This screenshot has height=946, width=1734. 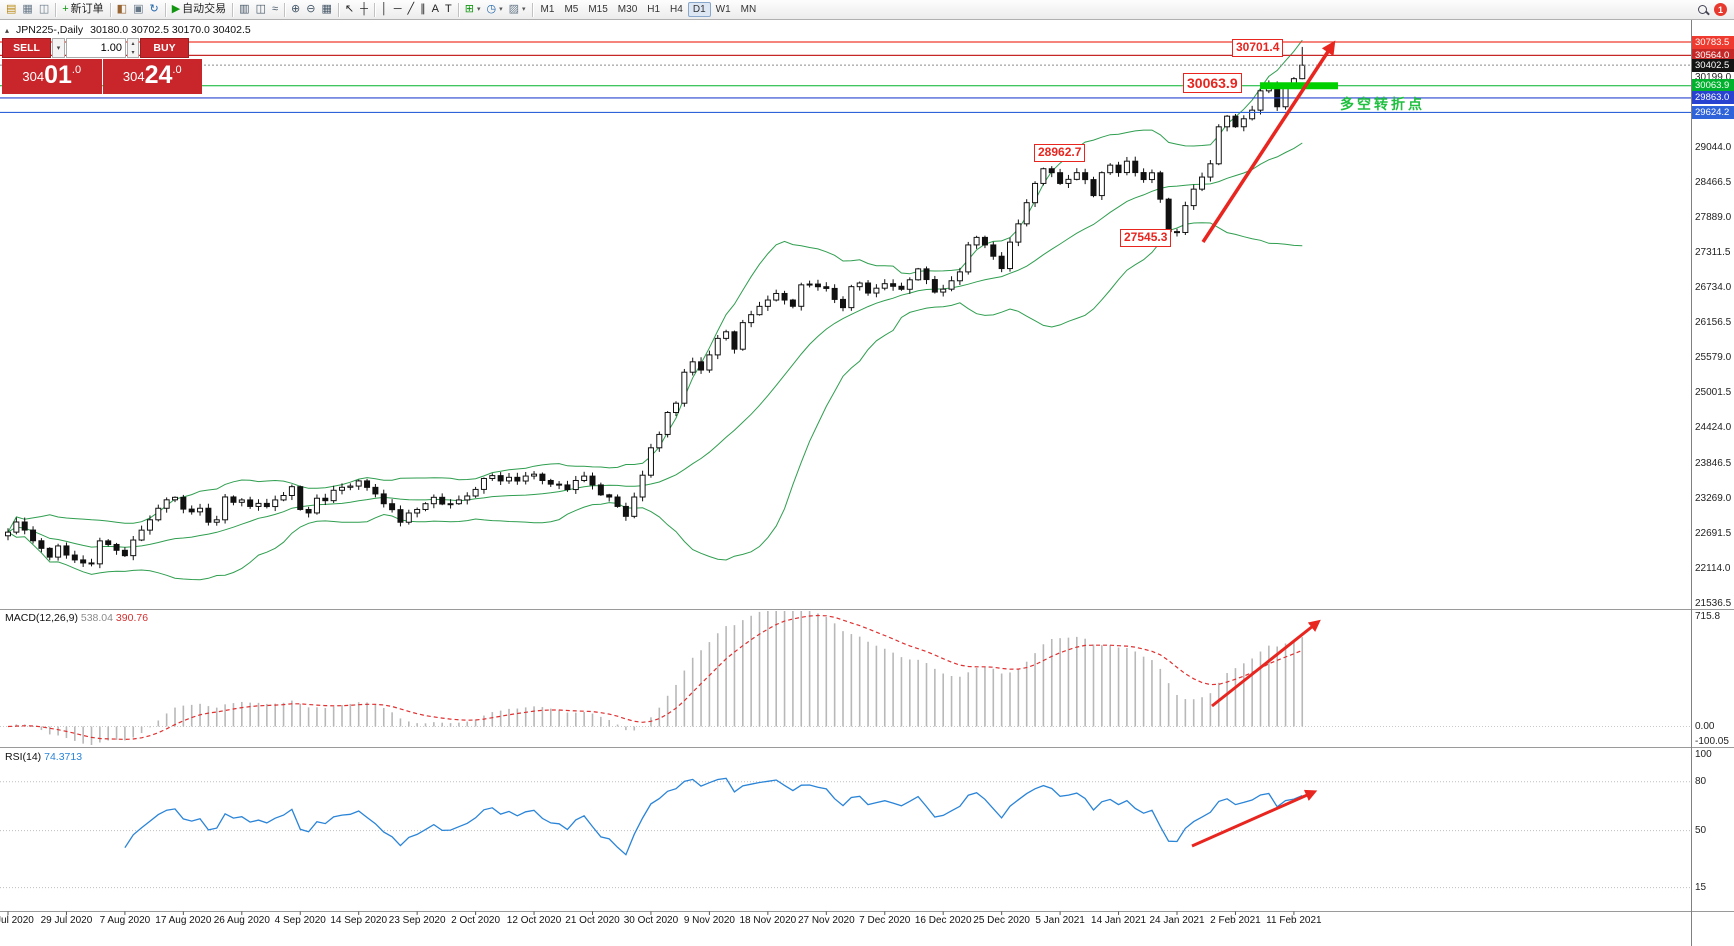 I want to click on new-chart-button: ▤, so click(x=11, y=9).